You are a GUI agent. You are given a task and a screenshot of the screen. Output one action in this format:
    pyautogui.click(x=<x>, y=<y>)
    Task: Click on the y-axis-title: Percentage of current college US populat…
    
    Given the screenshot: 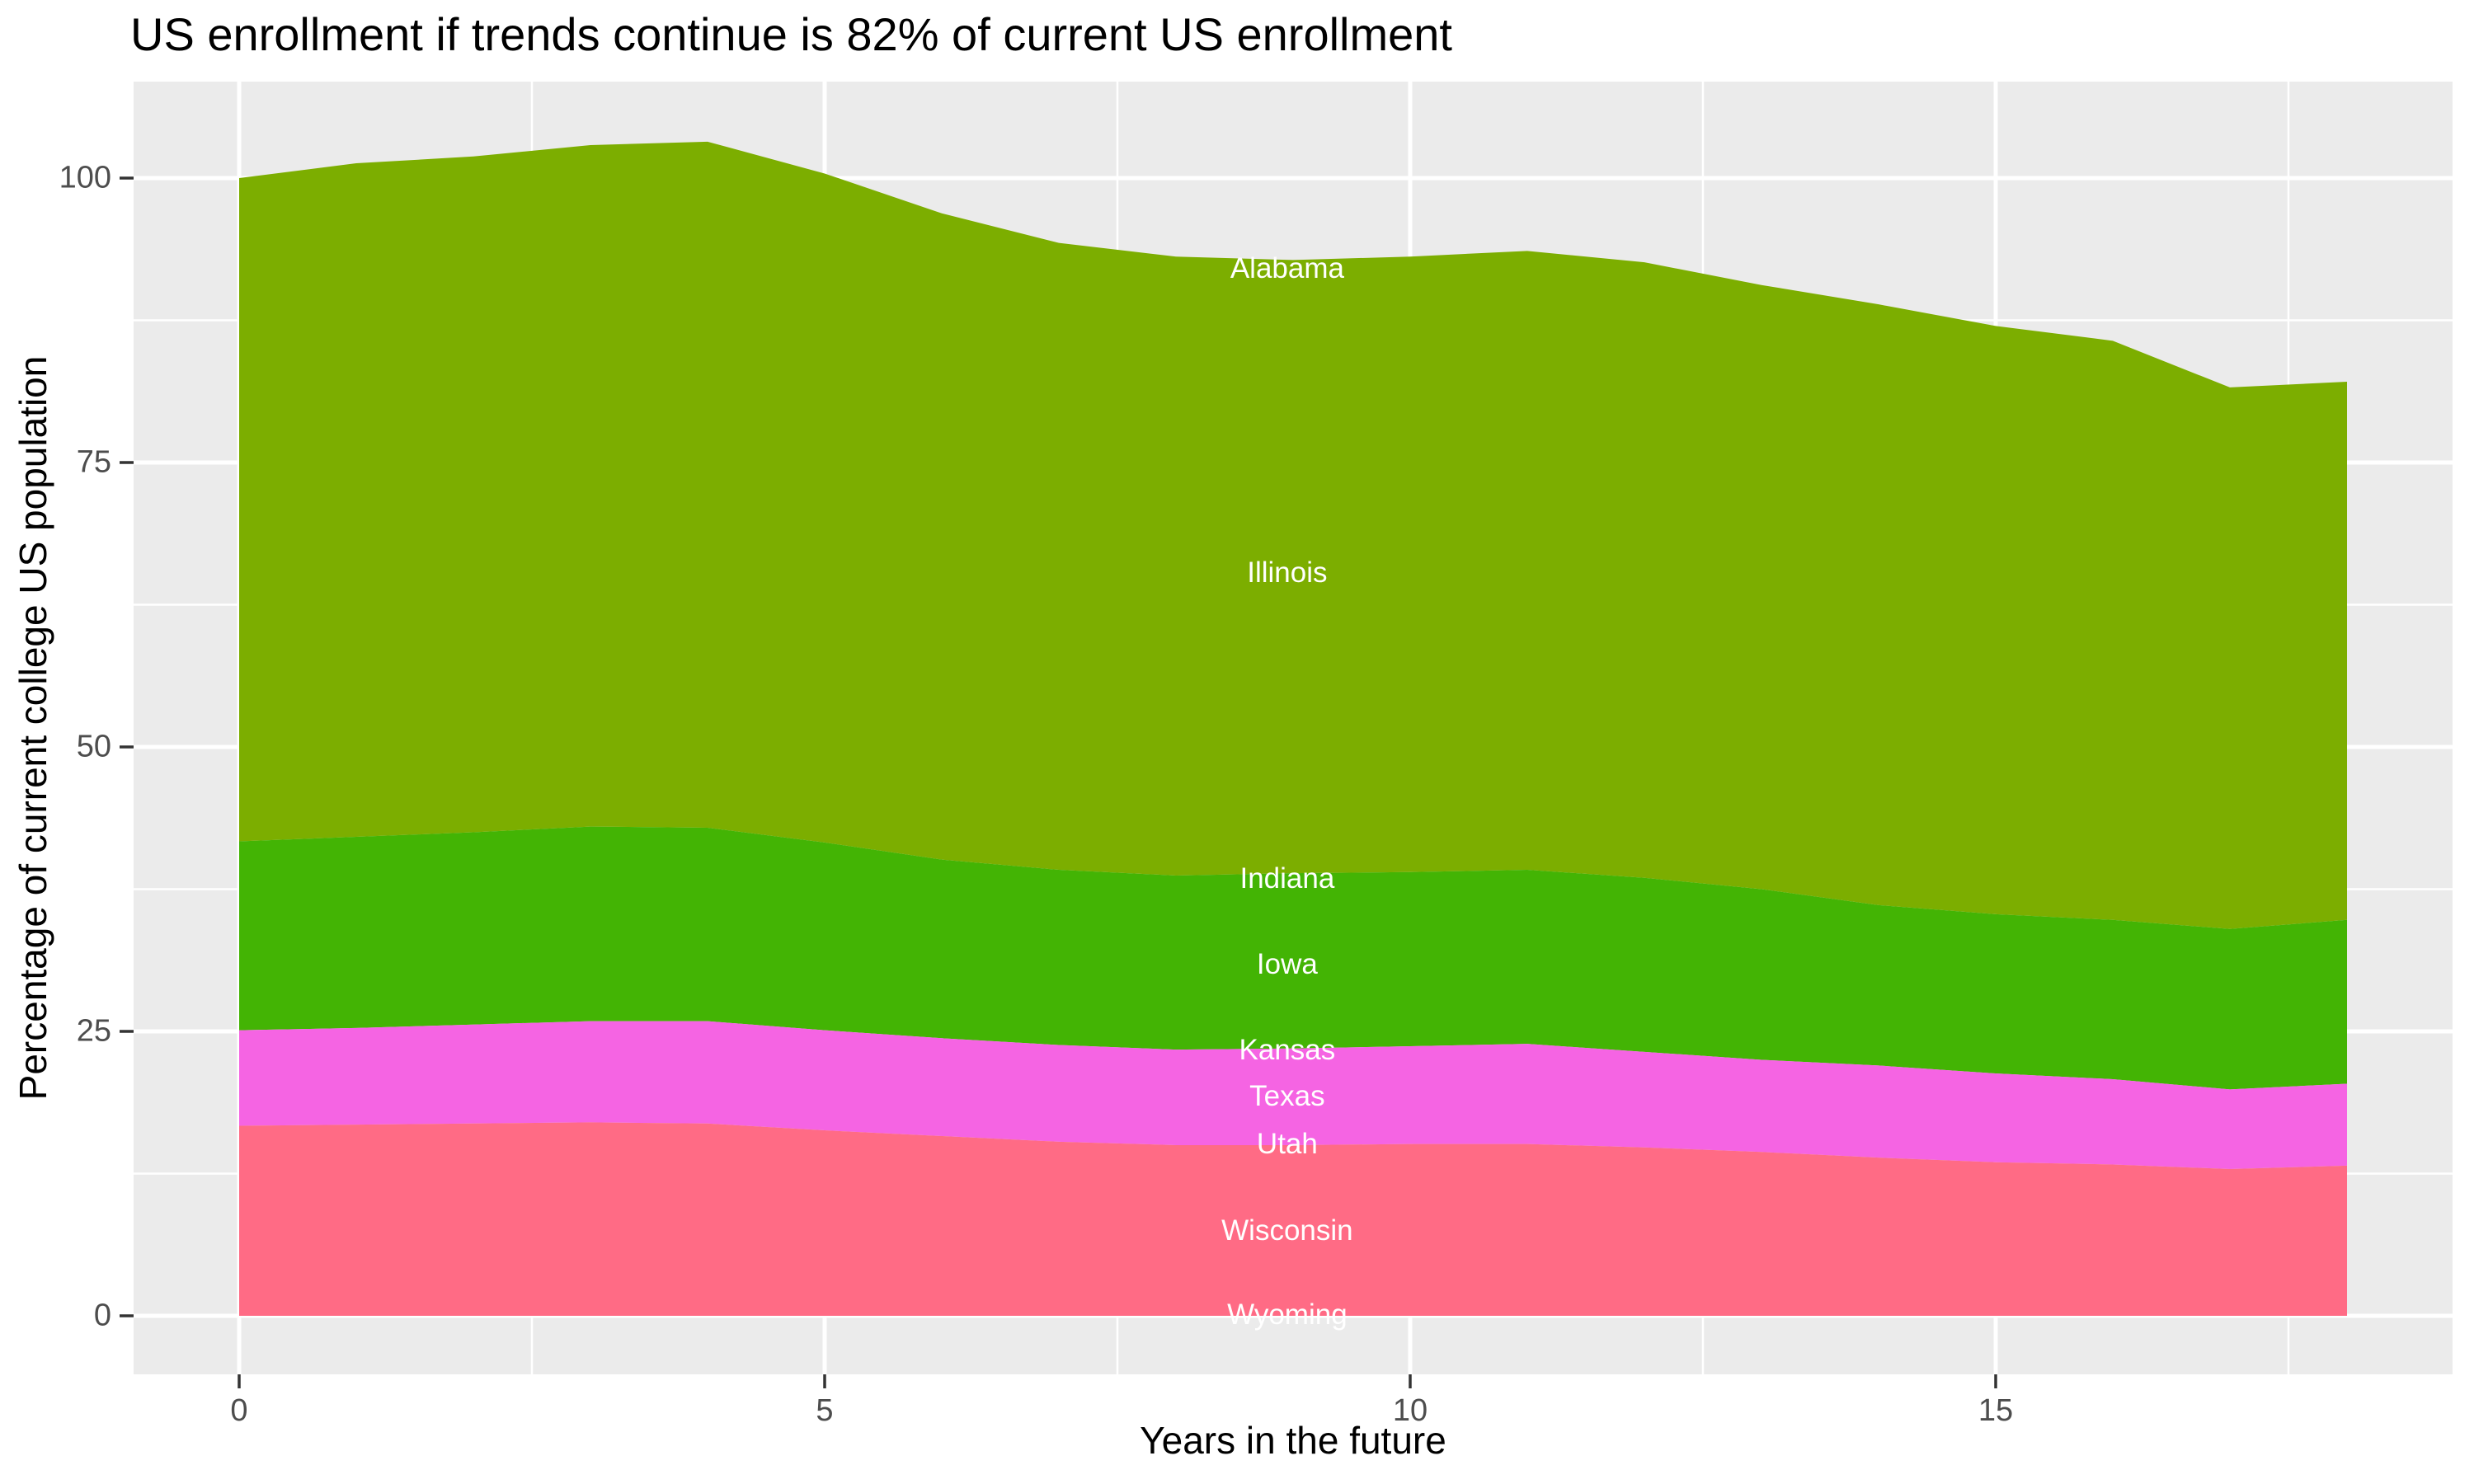 What is the action you would take?
    pyautogui.click(x=33, y=728)
    